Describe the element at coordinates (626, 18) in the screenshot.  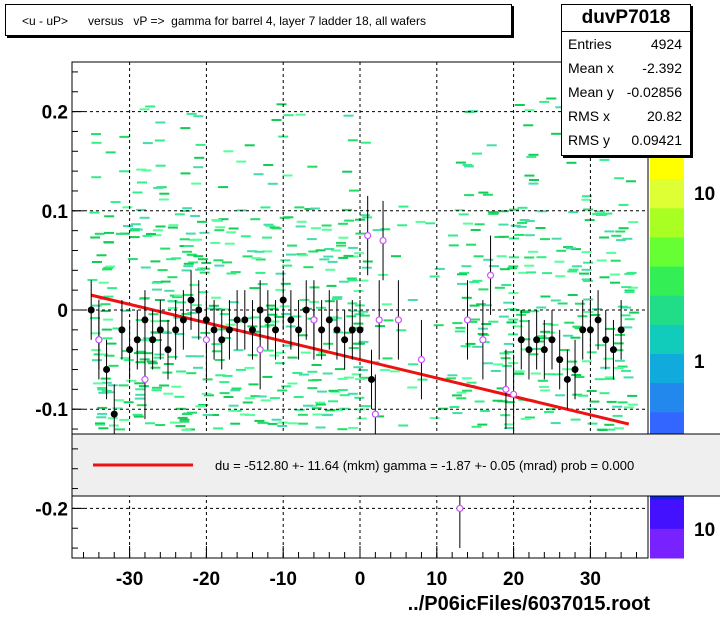
I see `stats-title: duvP7018` at that location.